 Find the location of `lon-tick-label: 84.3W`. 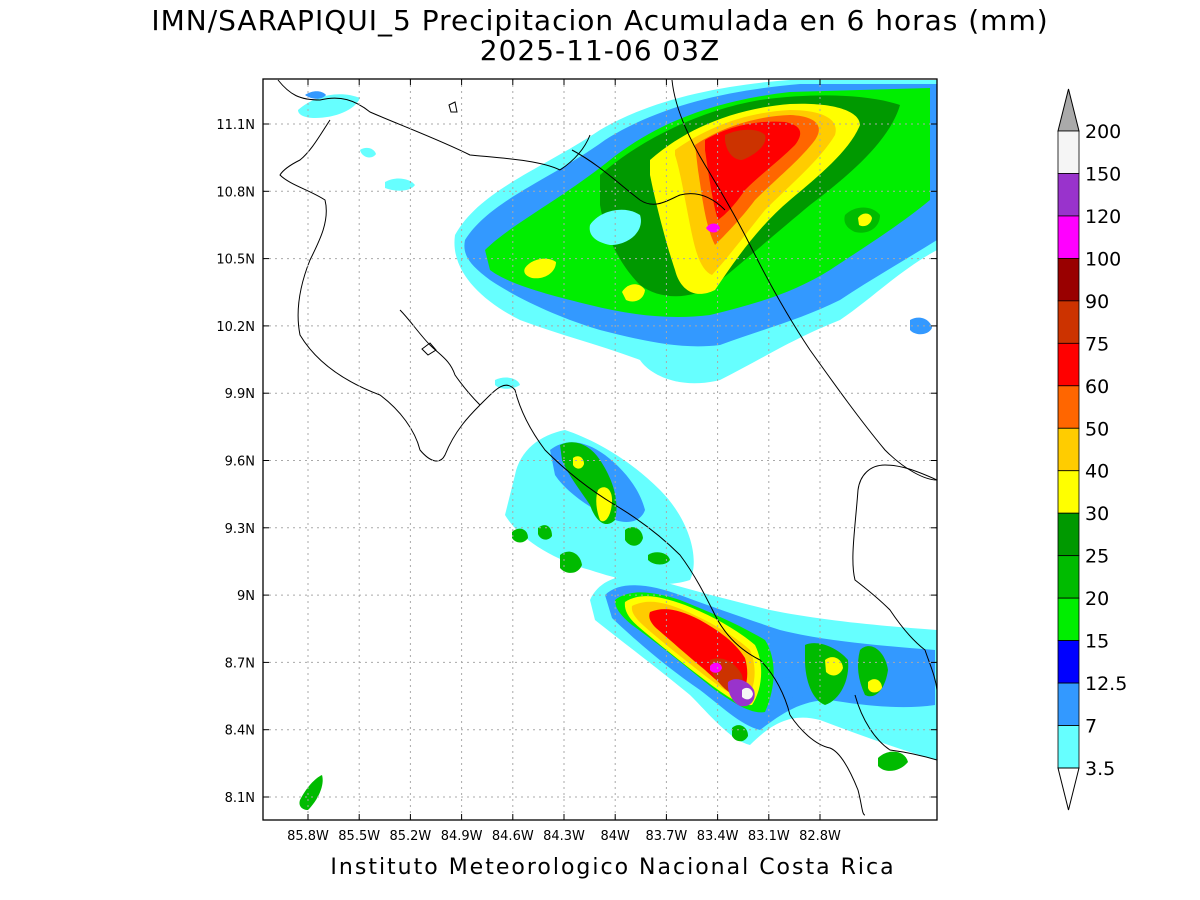

lon-tick-label: 84.3W is located at coordinates (564, 836).